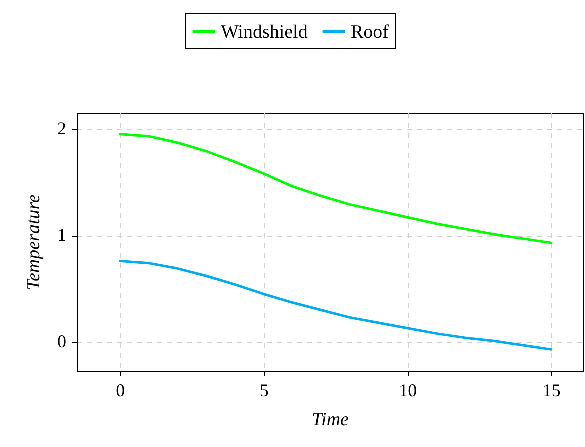 This screenshot has height=447, width=585. I want to click on y-tick-label: 0, so click(62, 342).